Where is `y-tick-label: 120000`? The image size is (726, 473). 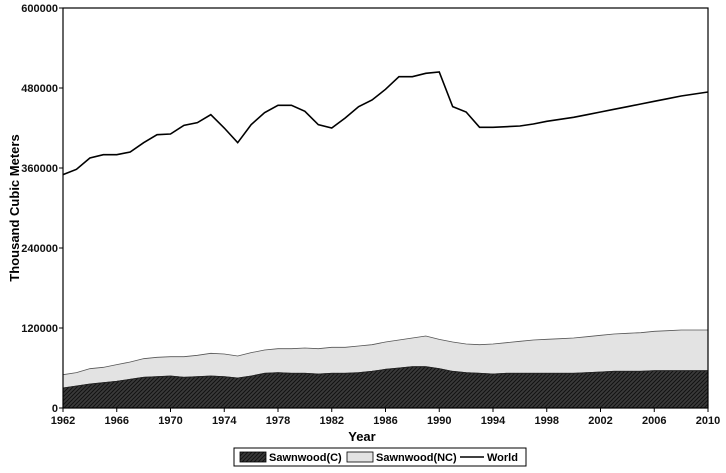 y-tick-label: 120000 is located at coordinates (39, 329).